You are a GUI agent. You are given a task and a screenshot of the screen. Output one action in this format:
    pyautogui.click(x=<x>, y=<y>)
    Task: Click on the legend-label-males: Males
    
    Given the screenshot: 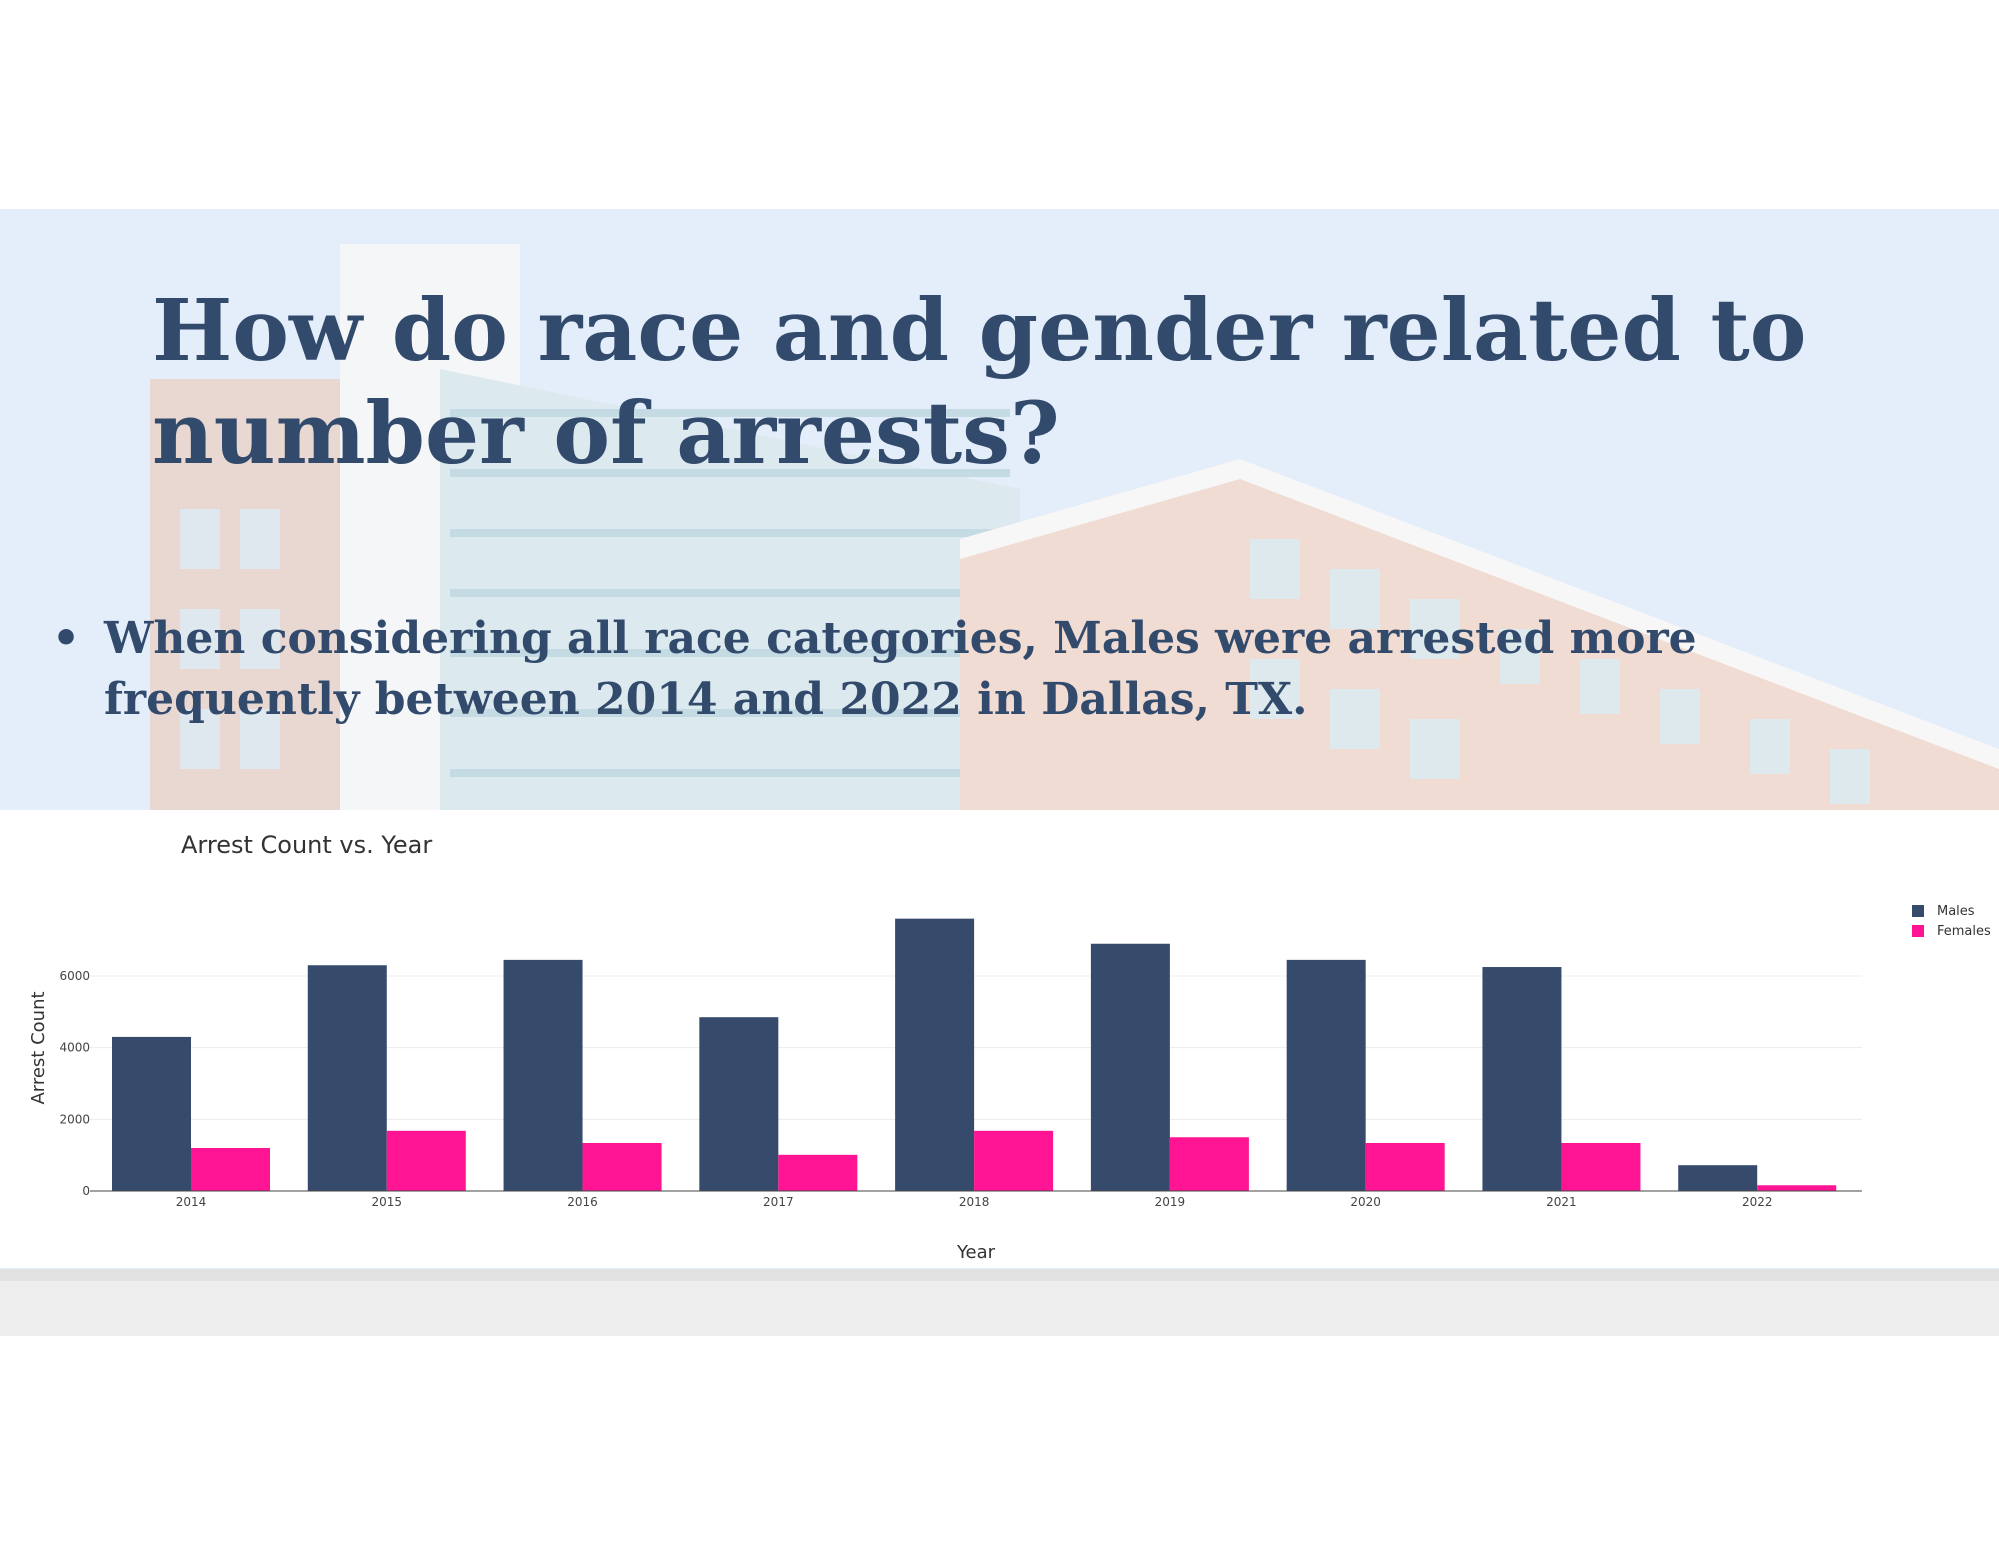 What is the action you would take?
    pyautogui.click(x=1956, y=911)
    